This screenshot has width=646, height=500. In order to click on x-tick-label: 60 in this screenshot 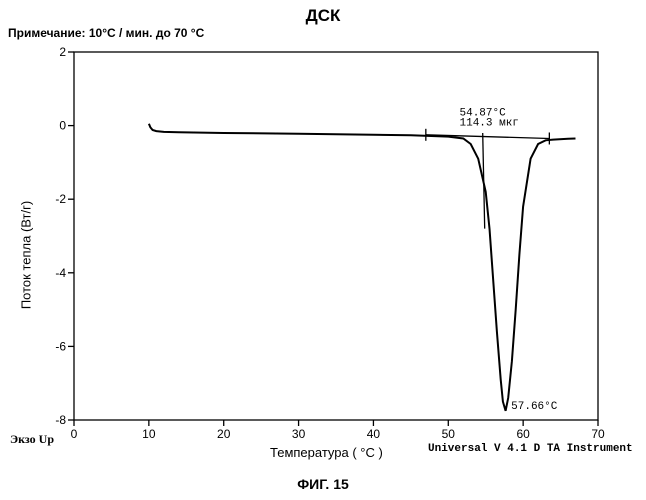, I will do `click(523, 434)`.